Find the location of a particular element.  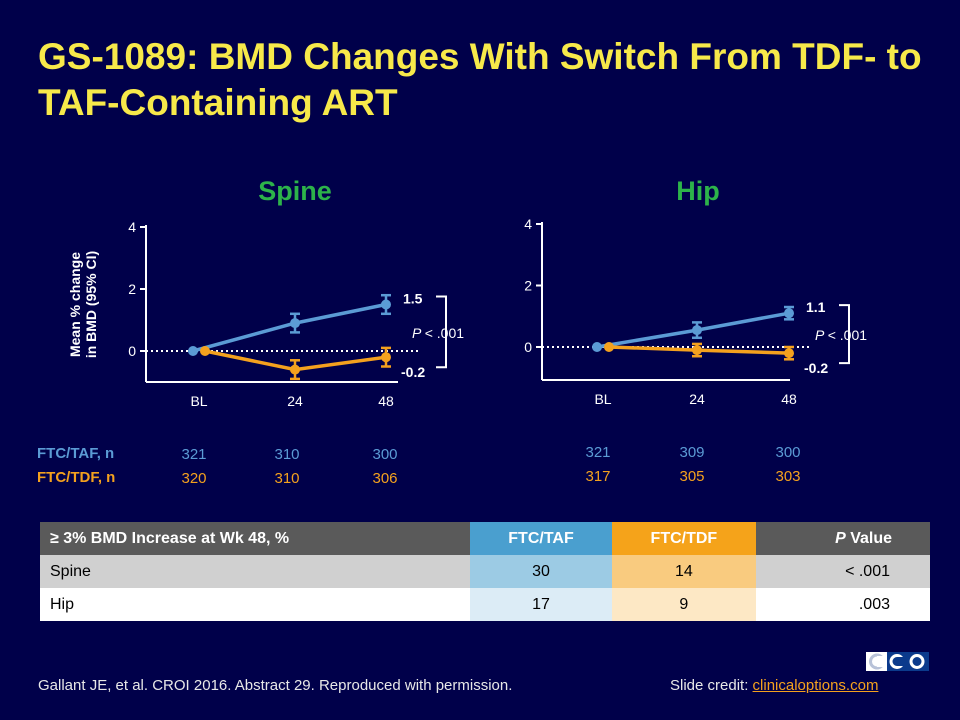

n-label-tdf: FTC/TDF, n is located at coordinates (76, 477).